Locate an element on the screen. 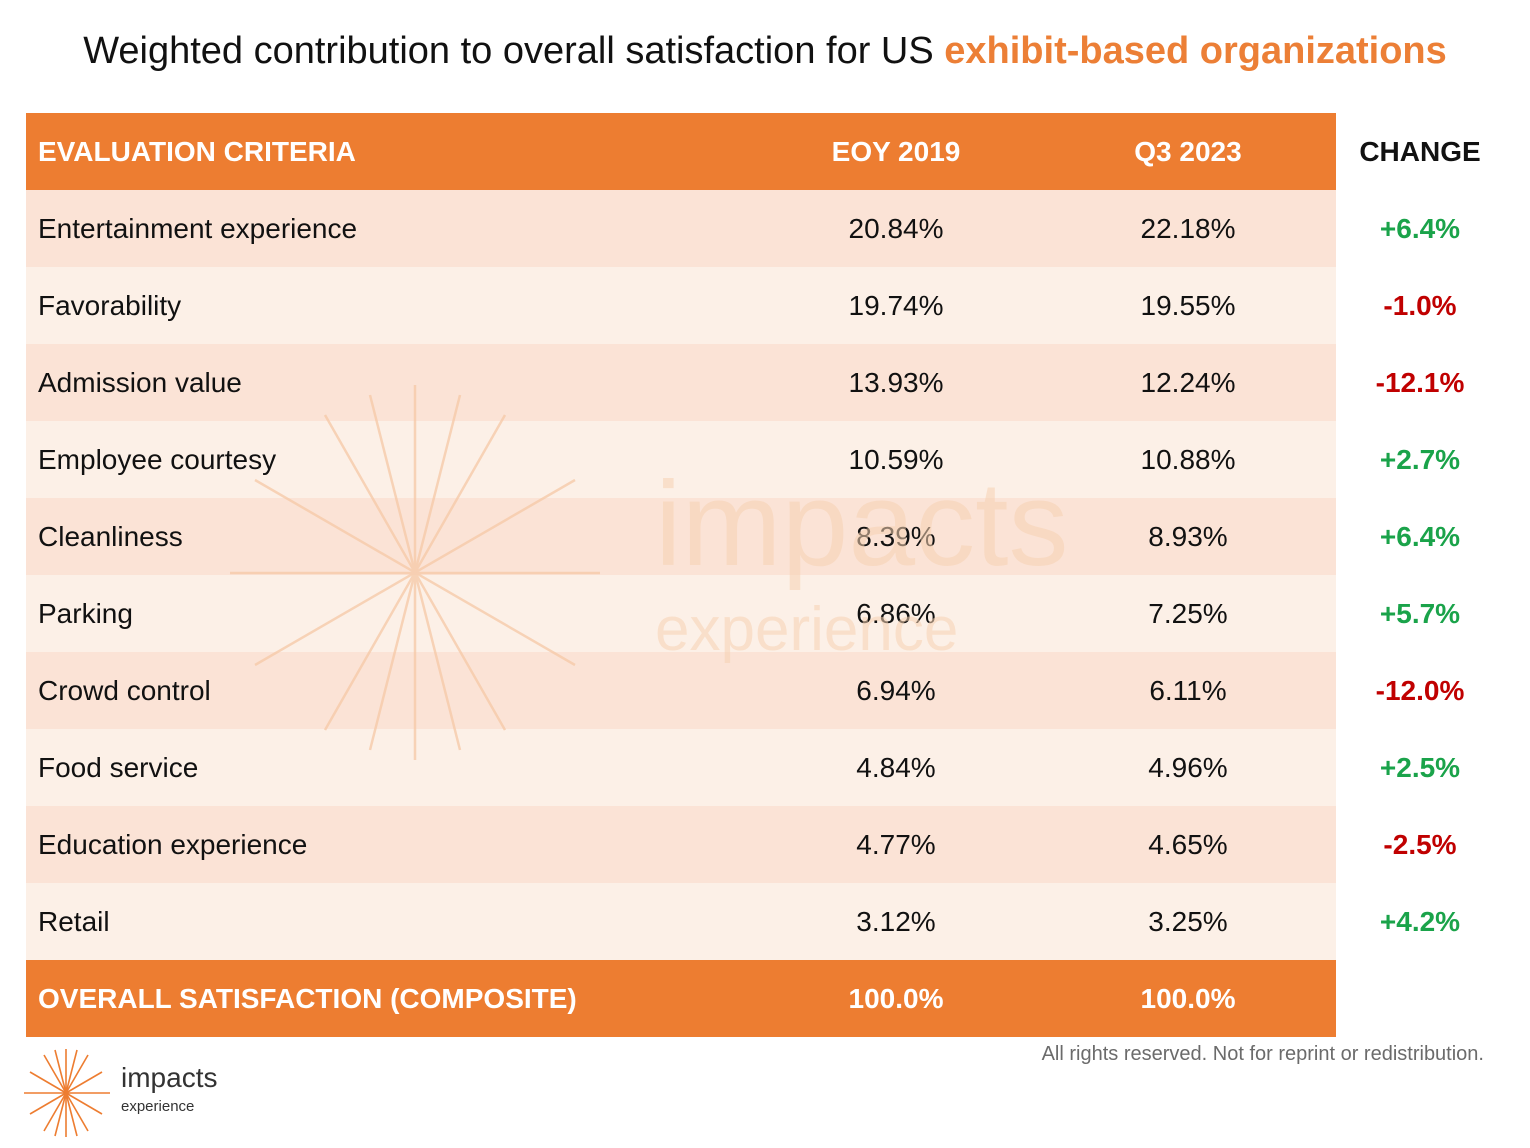  change-cell: +4.2% is located at coordinates (1420, 921).